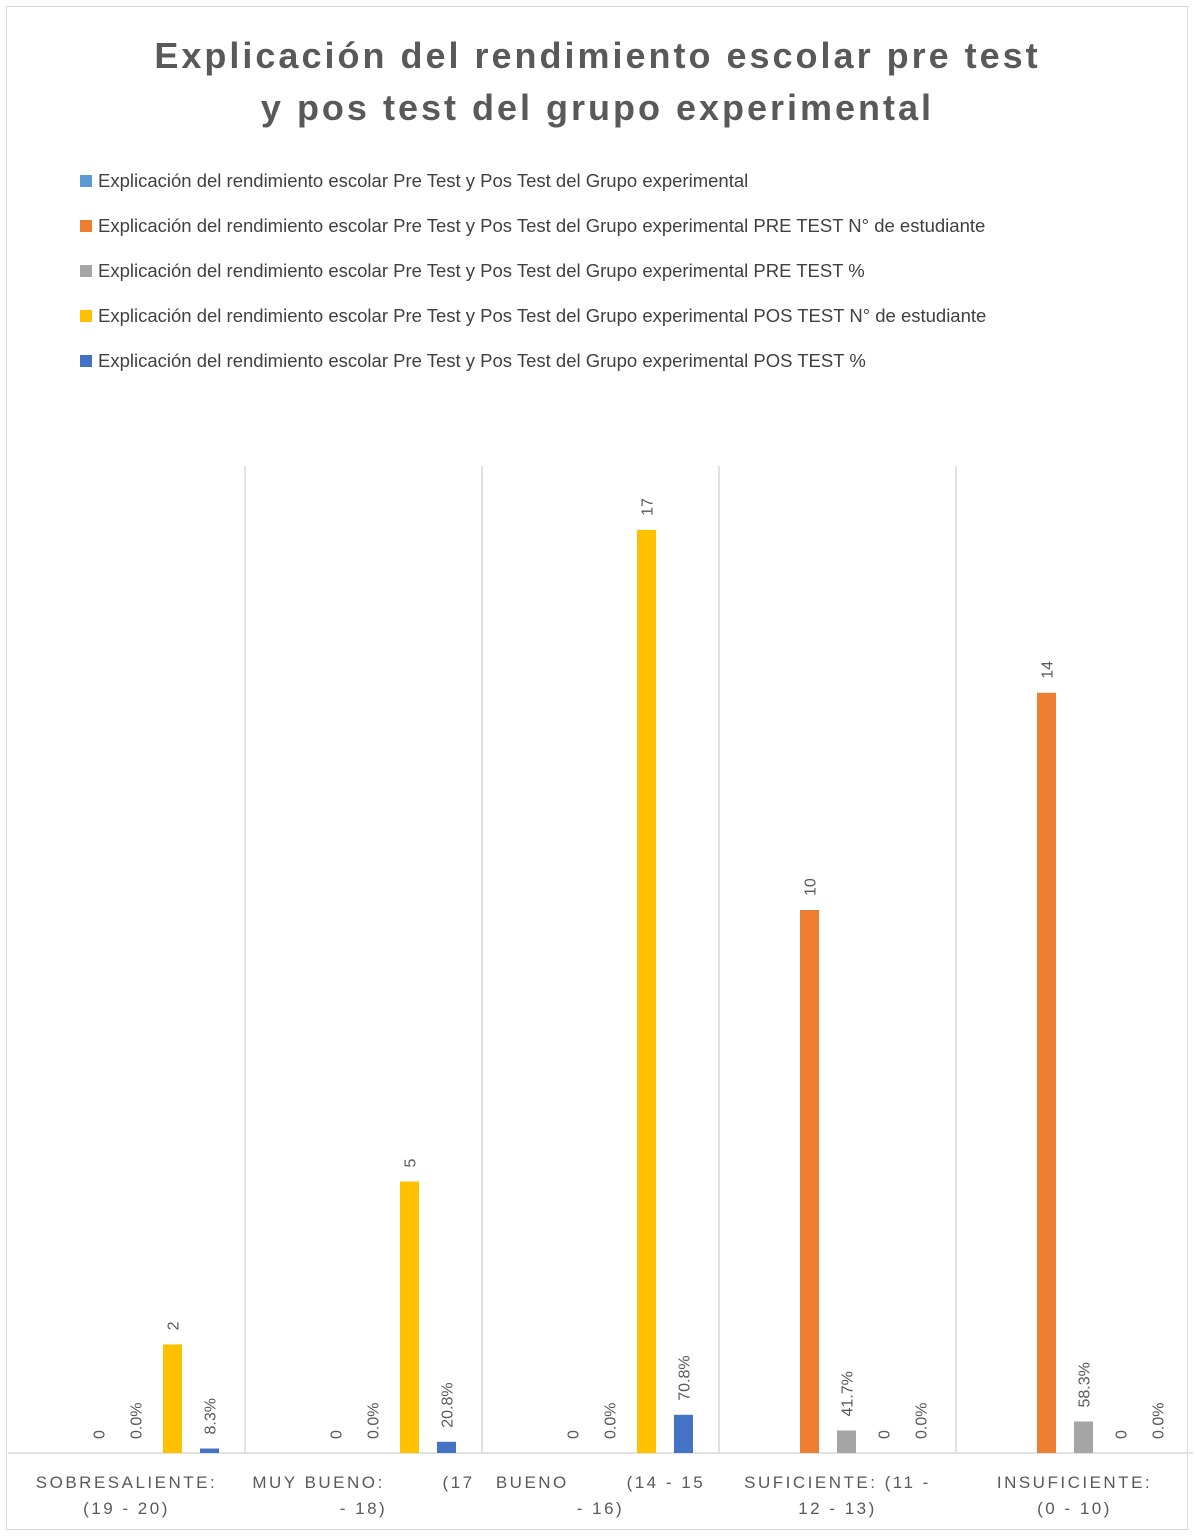 This screenshot has height=1538, width=1195. Describe the element at coordinates (1074, 1482) in the screenshot. I see `x-tick-label: INSUFICIENTE:` at that location.